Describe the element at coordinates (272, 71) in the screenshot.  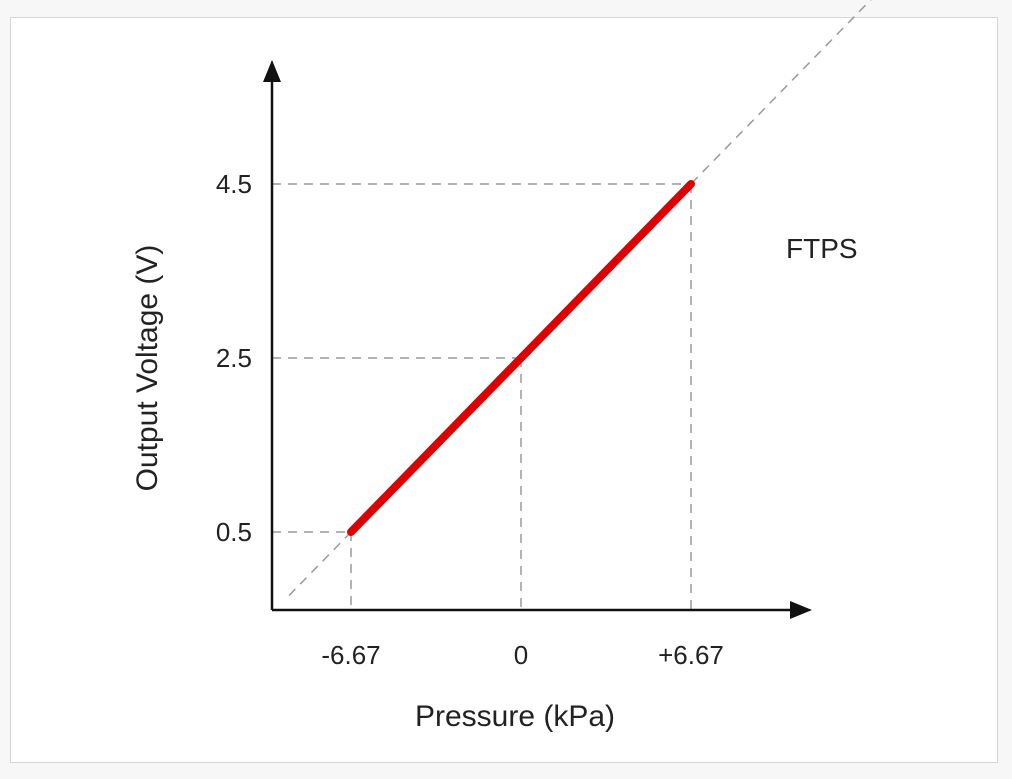
I see `y-axis-arrow-icon` at that location.